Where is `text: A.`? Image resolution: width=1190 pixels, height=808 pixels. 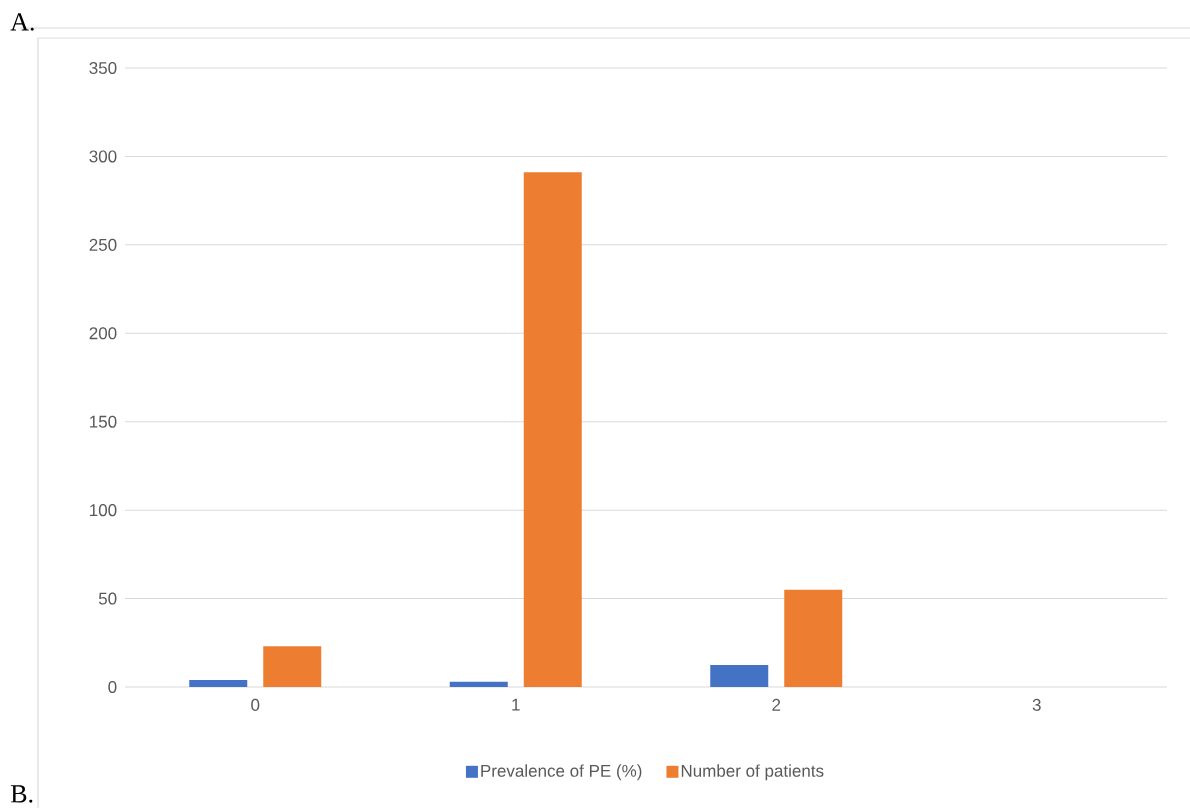 text: A. is located at coordinates (22, 22).